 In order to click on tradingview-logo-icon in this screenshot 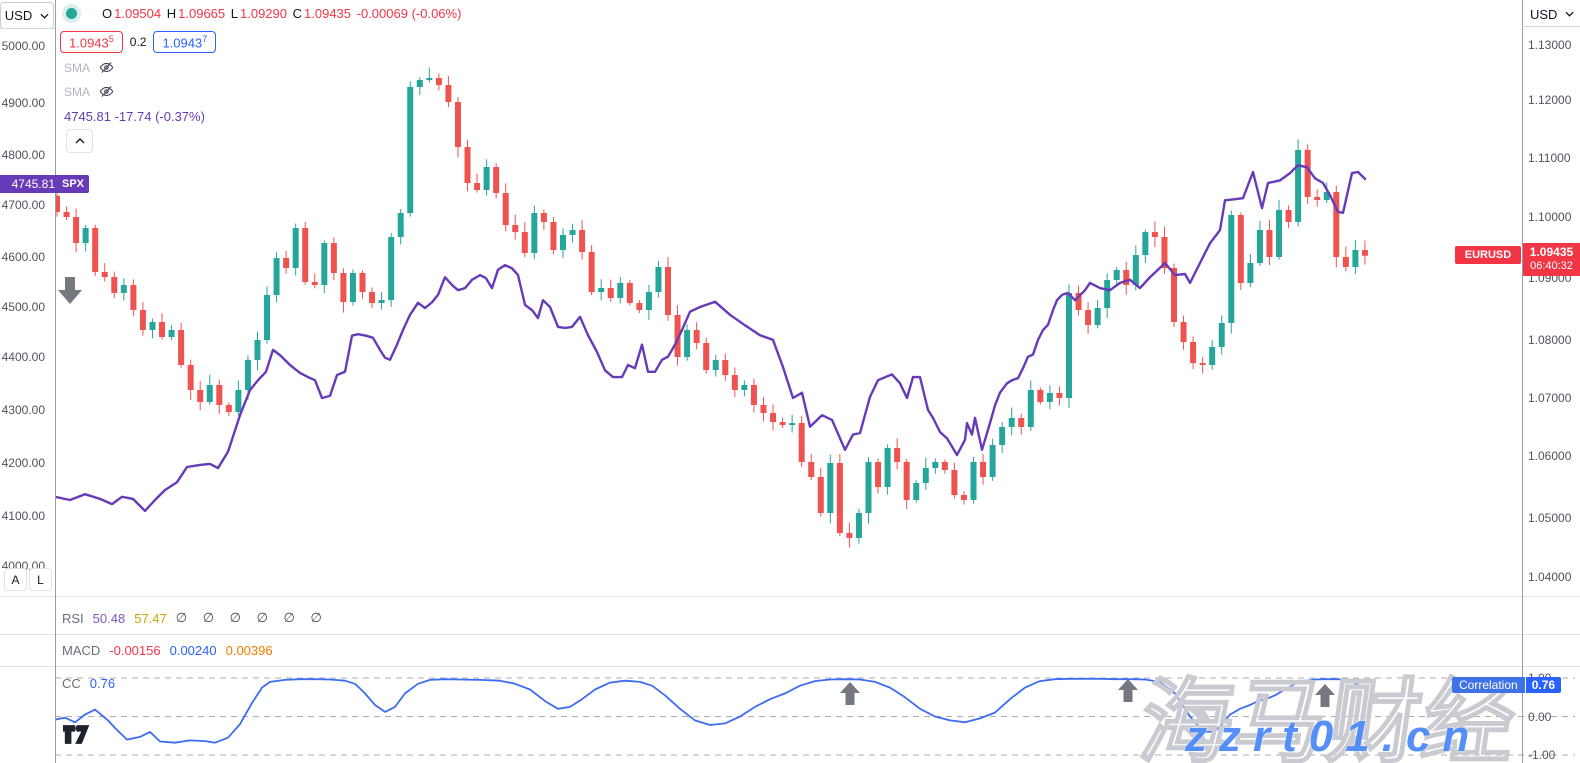, I will do `click(78, 737)`.